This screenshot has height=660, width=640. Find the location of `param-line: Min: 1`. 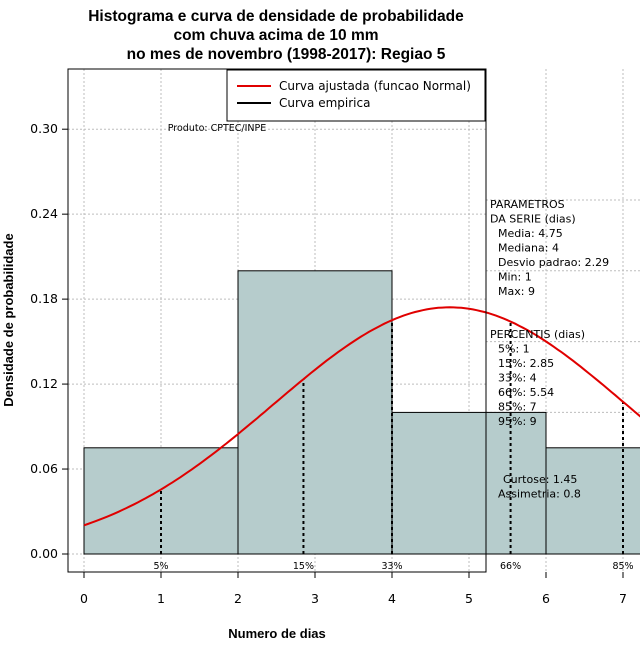

param-line: Min: 1 is located at coordinates (515, 277).